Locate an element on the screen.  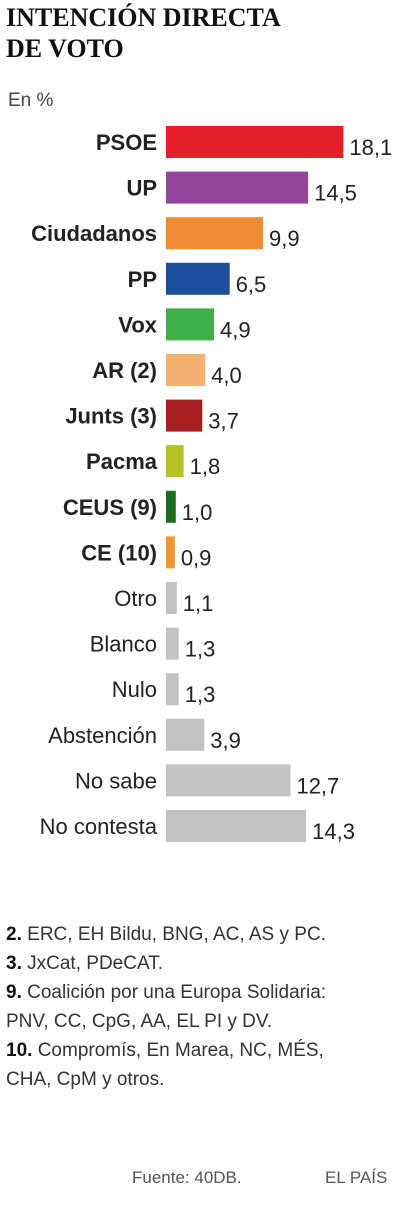
category-label: Otro is located at coordinates (135, 598).